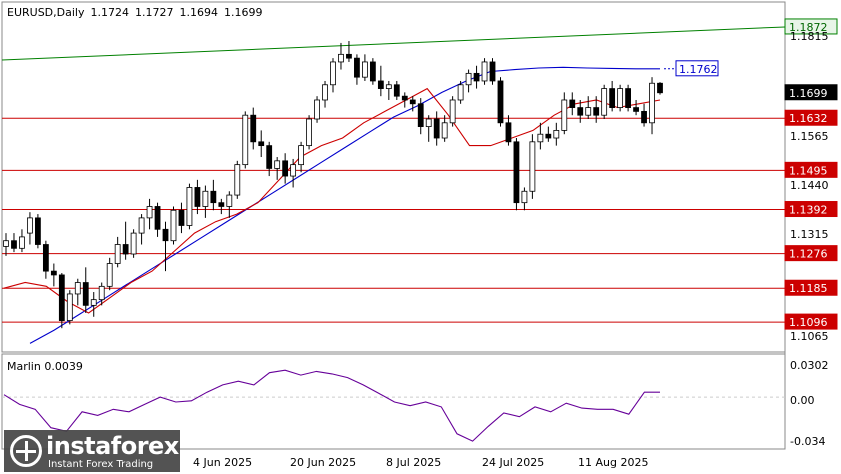  Describe the element at coordinates (809, 185) in the screenshot. I see `price-tick-4: 1.1440` at that location.